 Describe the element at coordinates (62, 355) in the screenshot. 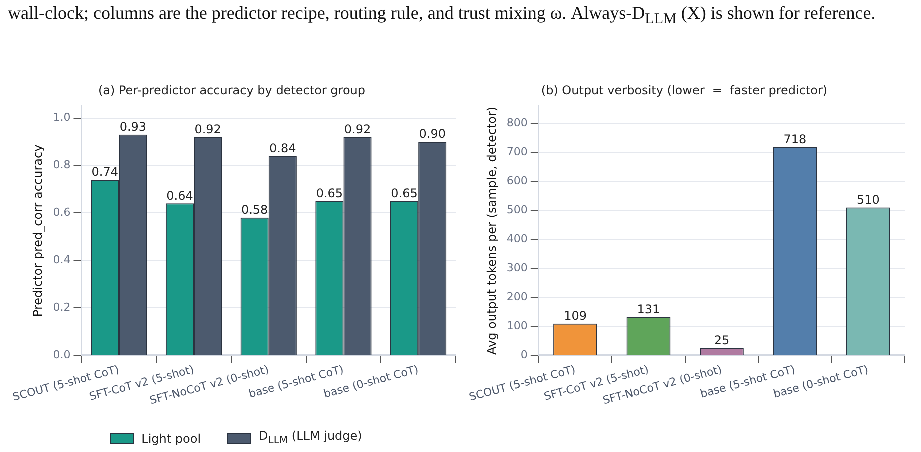

I see `y-tick-label: 0.0` at that location.